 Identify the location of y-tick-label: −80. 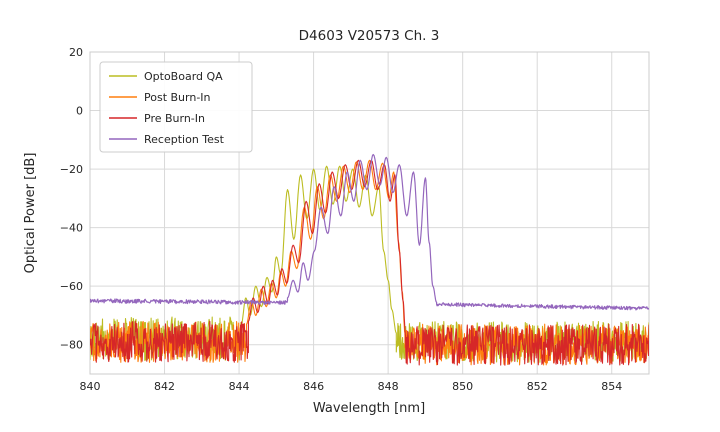
(71, 345).